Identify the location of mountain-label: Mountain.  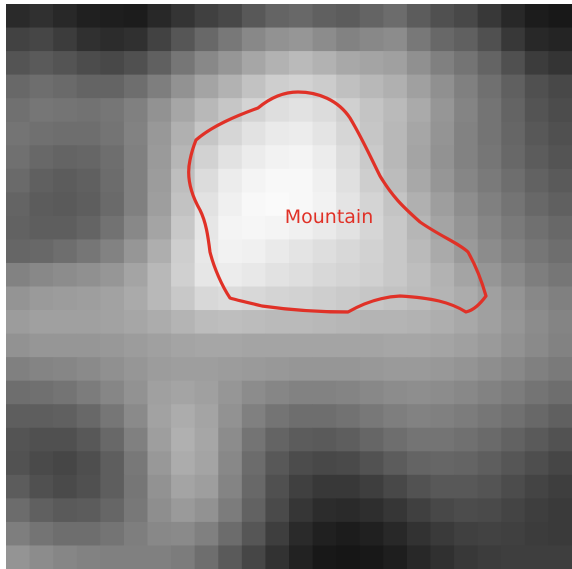
(329, 217).